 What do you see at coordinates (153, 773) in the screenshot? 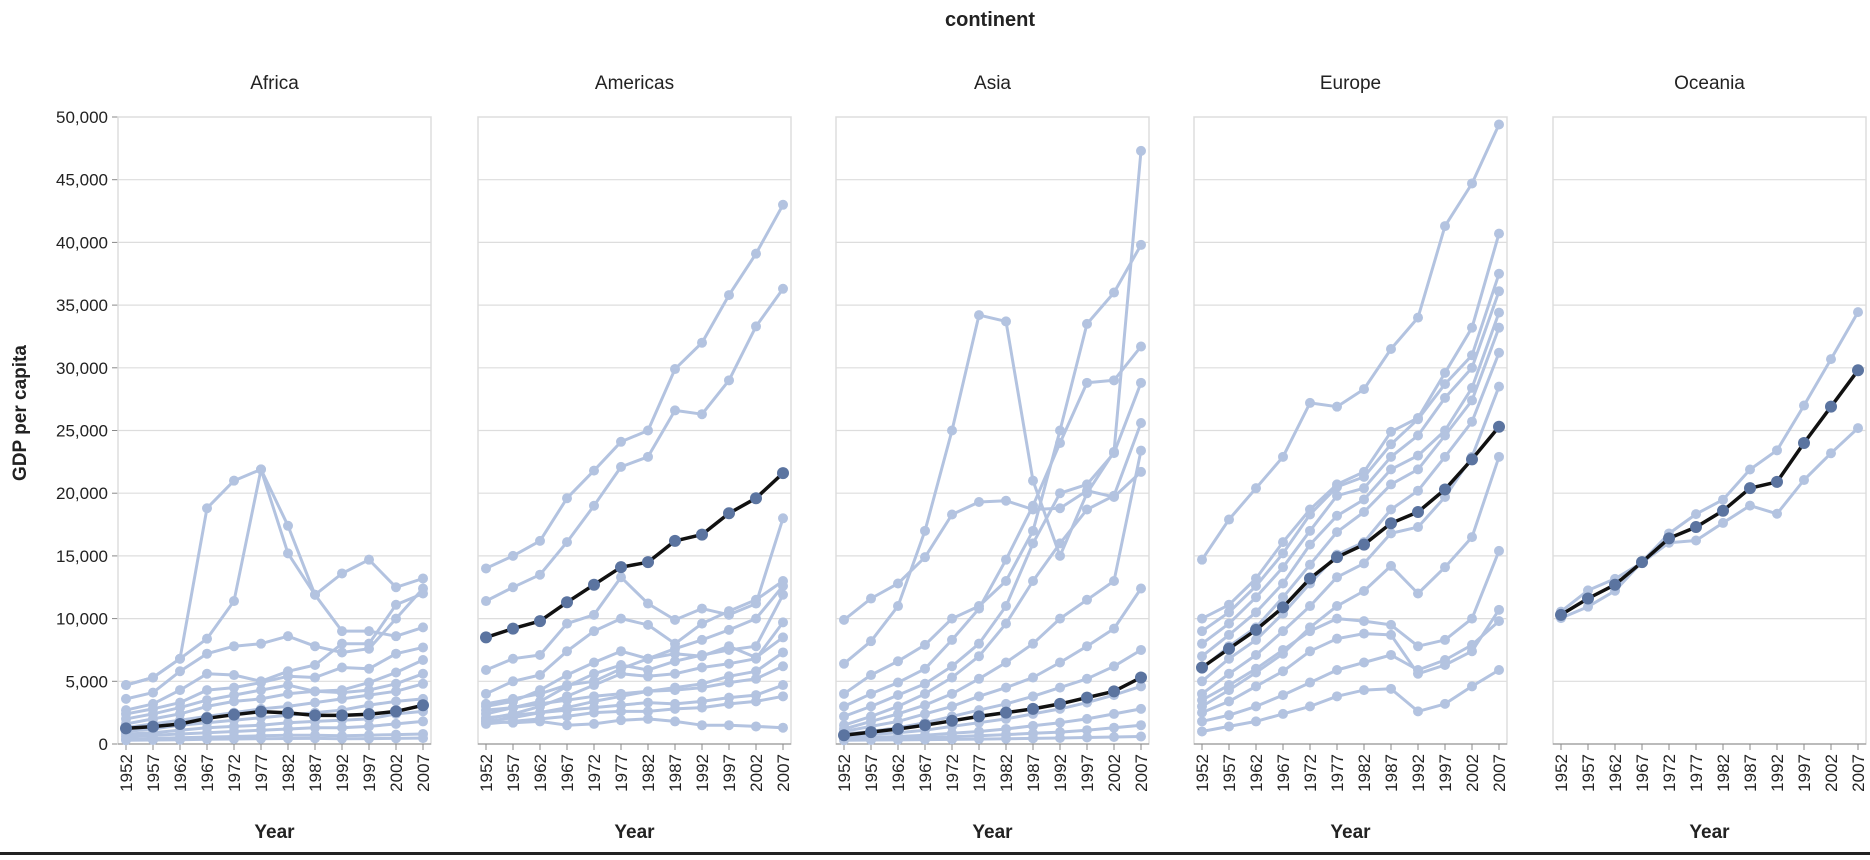
I see `x-tick-label: 1957` at bounding box center [153, 773].